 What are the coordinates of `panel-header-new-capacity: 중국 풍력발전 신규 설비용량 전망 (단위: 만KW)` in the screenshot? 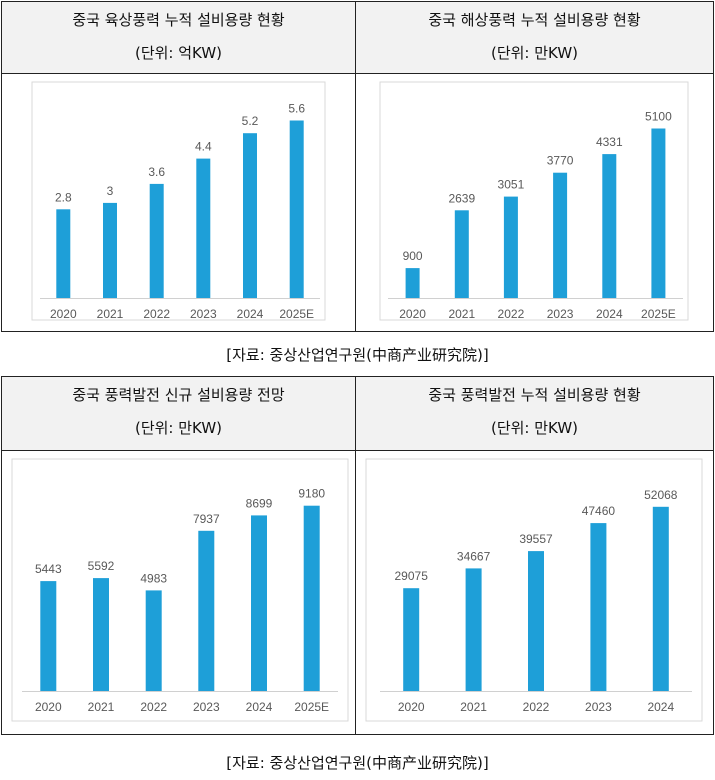 It's located at (178, 413).